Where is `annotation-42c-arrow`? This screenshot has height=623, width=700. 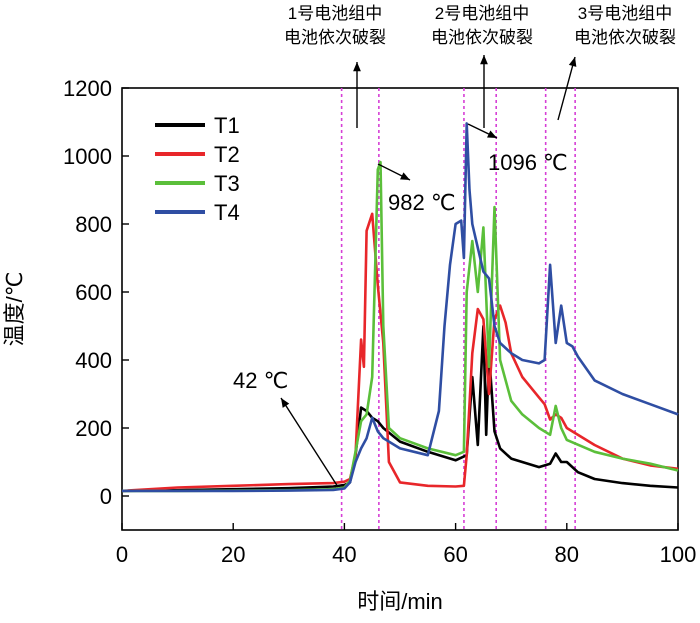
annotation-42c-arrow is located at coordinates (309, 442).